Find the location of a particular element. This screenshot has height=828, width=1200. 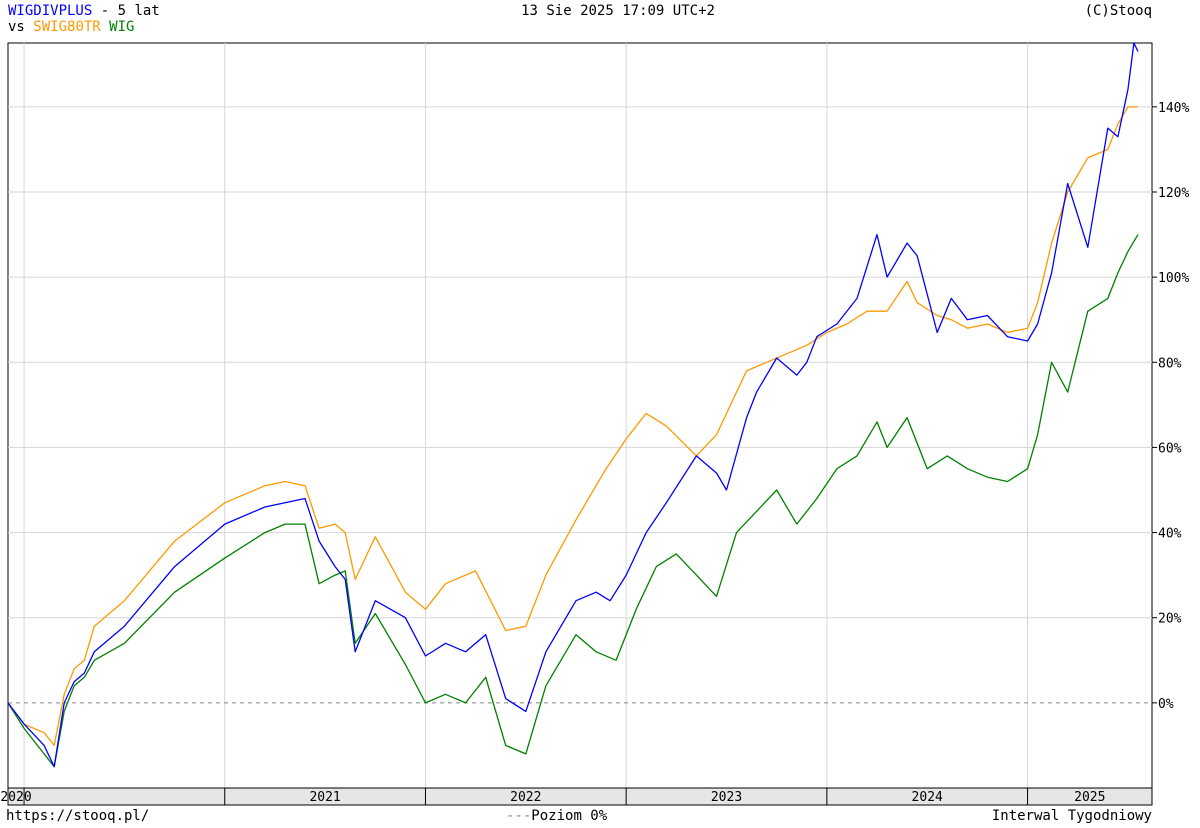

copyright-label: (C)Stooq is located at coordinates (1118, 11).